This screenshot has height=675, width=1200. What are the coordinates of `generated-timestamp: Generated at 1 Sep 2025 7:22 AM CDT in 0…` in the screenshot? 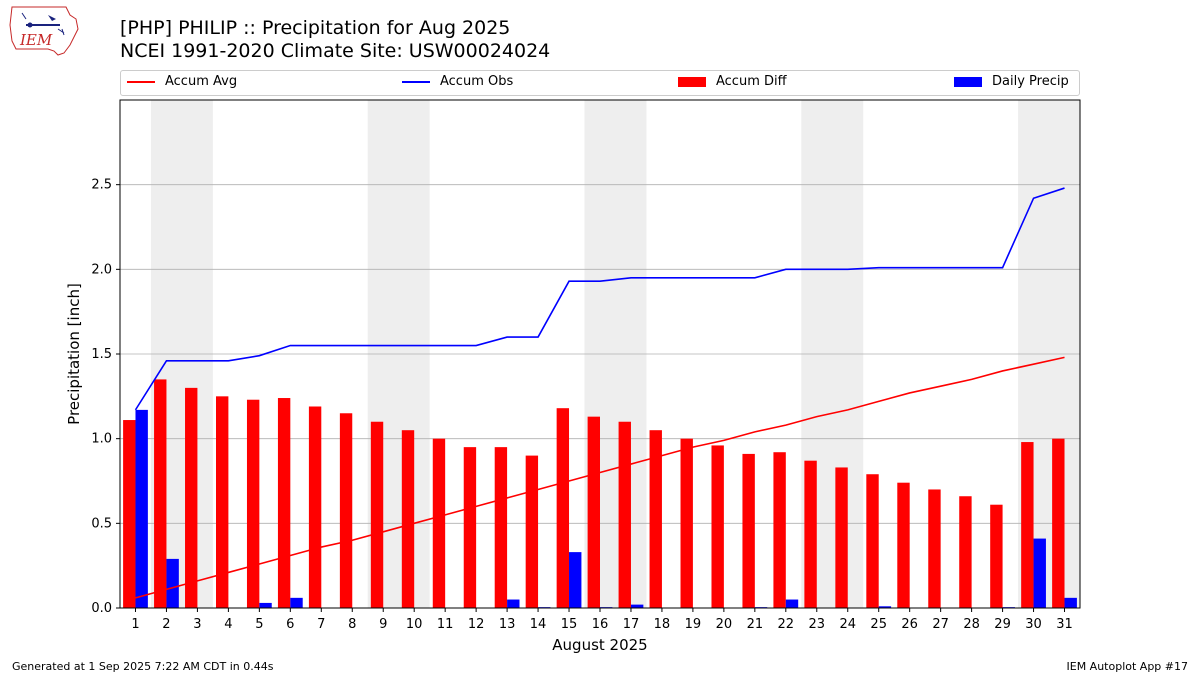 It's located at (143, 666).